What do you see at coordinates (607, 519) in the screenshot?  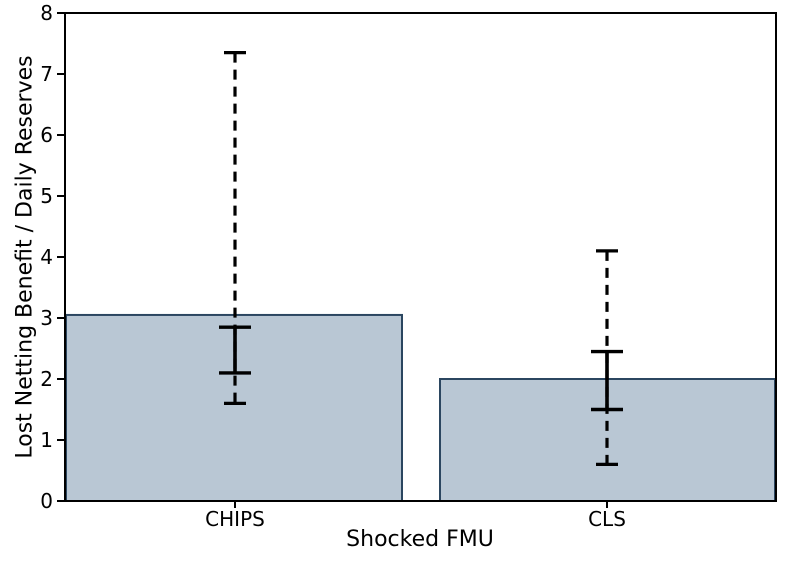 I see `x-tick-label-cls: CLS` at bounding box center [607, 519].